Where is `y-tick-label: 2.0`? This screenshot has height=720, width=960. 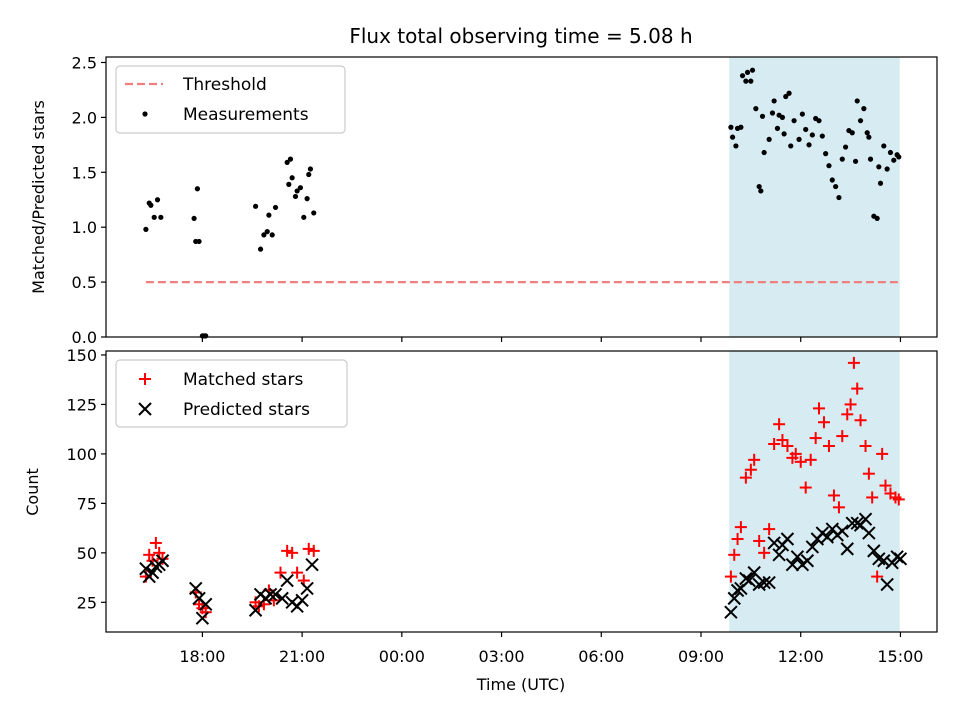
y-tick-label: 2.0 is located at coordinates (84, 117).